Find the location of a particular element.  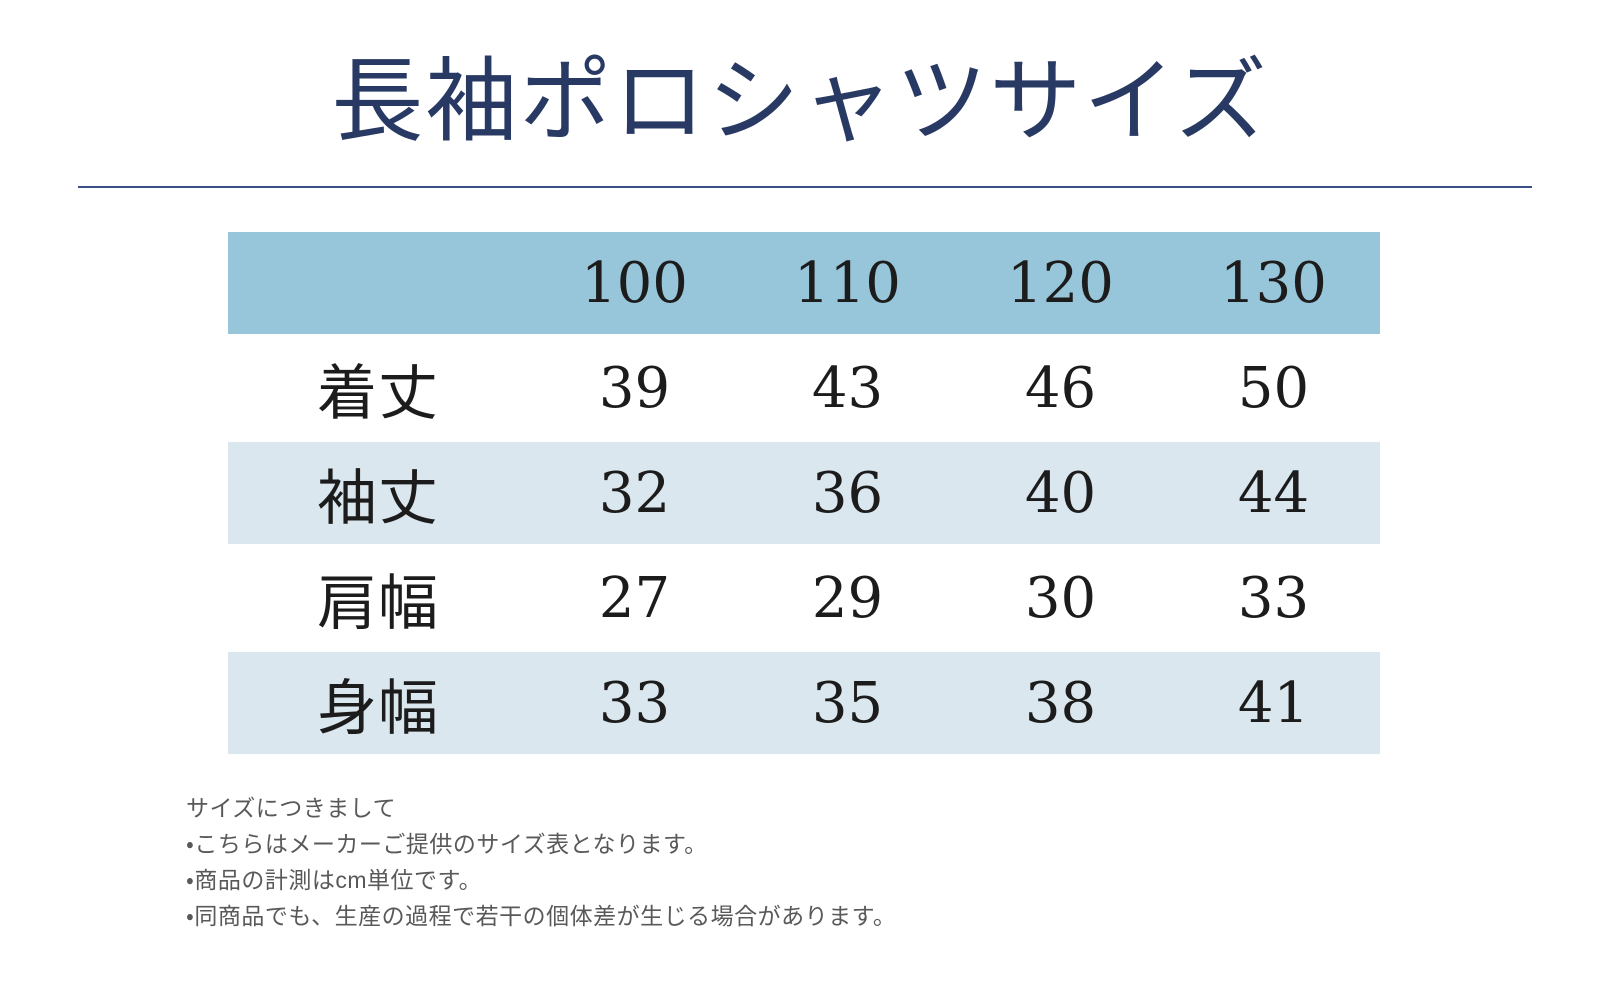

value-width-120: 38 is located at coordinates (1060, 703).